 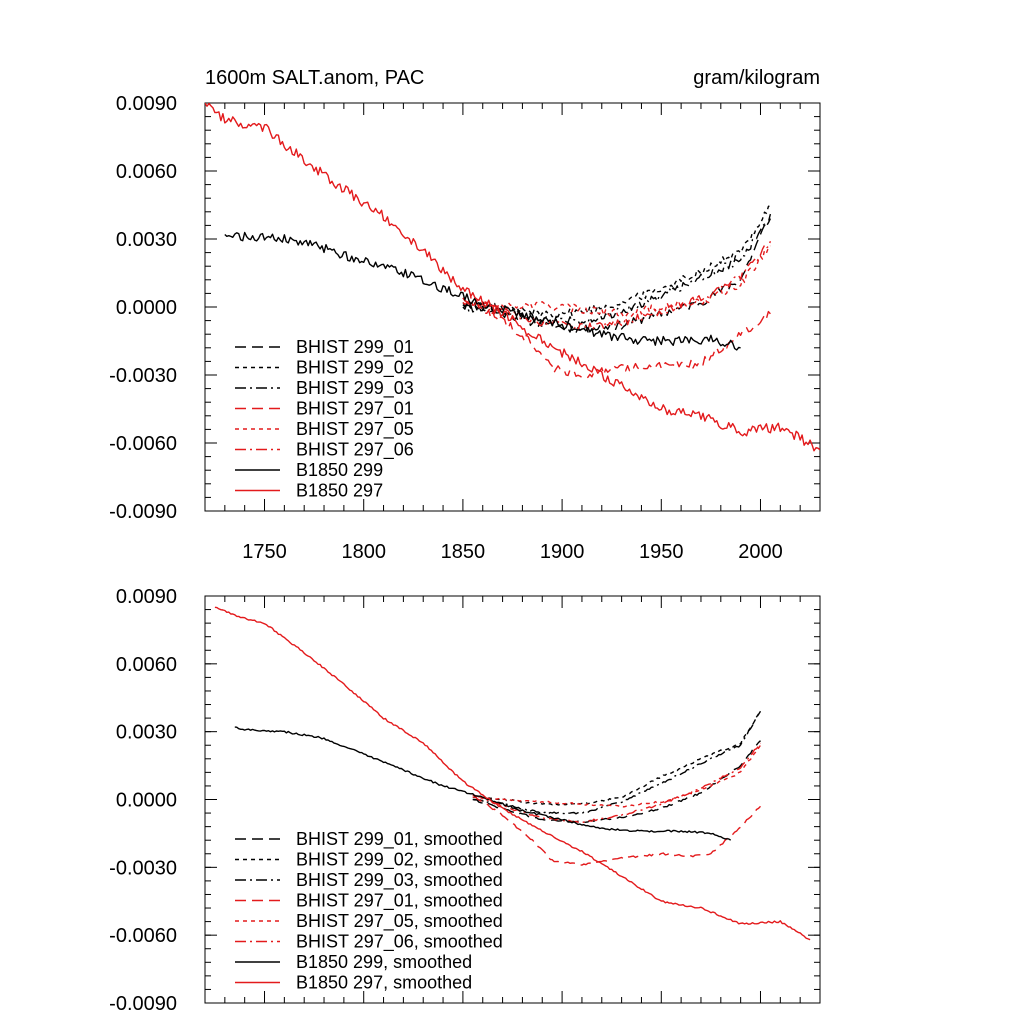 I want to click on x-tick-label: 1850, so click(x=463, y=552).